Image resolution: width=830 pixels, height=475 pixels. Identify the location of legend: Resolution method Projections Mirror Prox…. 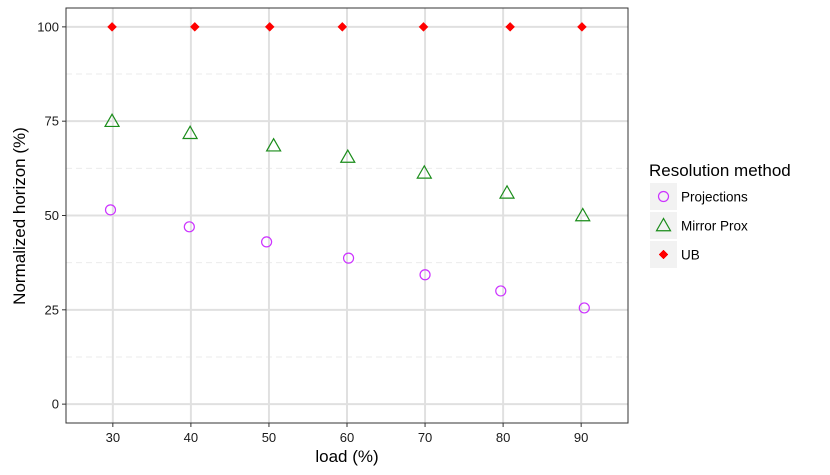
(720, 214).